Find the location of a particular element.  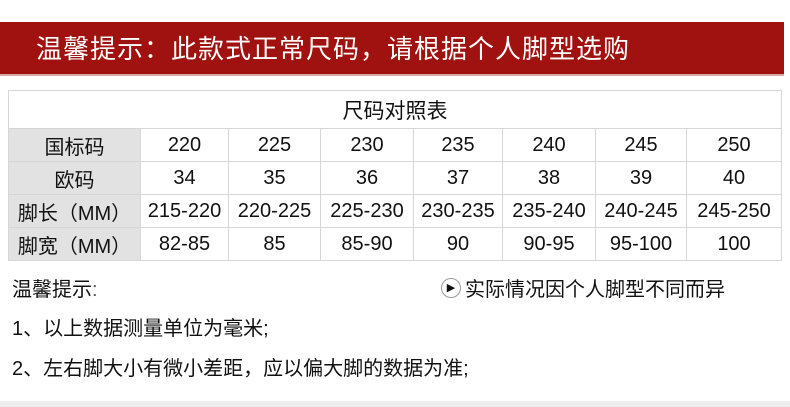

table-cell: 230 is located at coordinates (367, 145).